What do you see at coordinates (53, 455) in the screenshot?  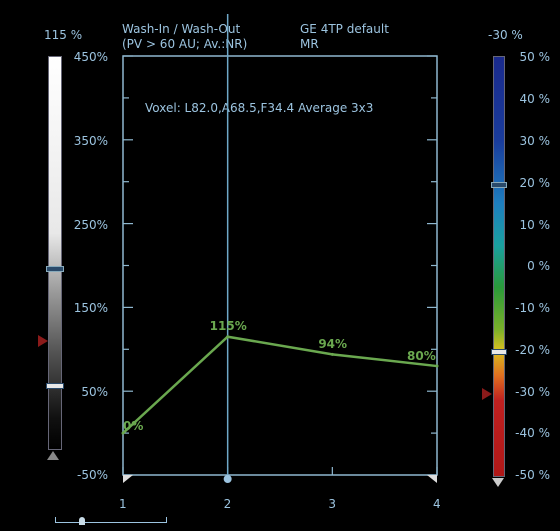 I see `left-bottom-arrow-icon` at bounding box center [53, 455].